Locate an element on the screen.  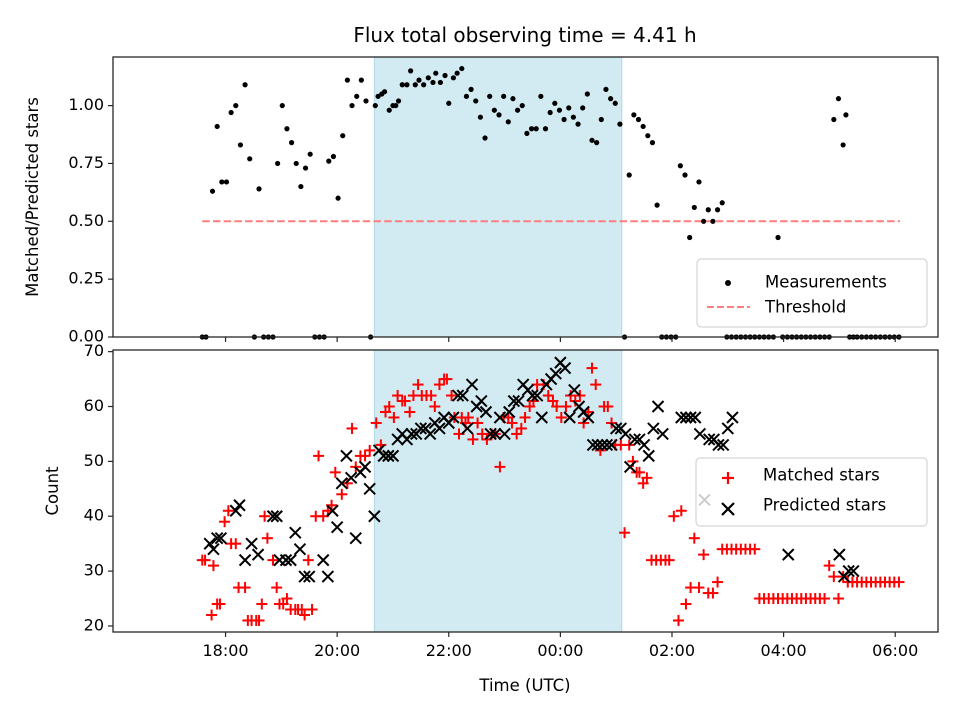
observing-window-span is located at coordinates (498, 197).